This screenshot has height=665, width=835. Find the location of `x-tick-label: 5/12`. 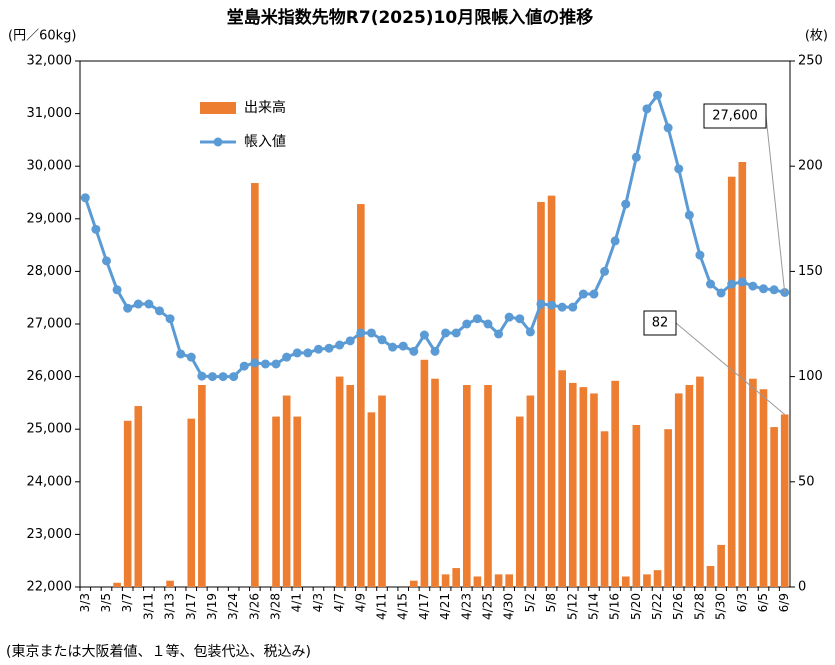

x-tick-label: 5/12 is located at coordinates (572, 606).